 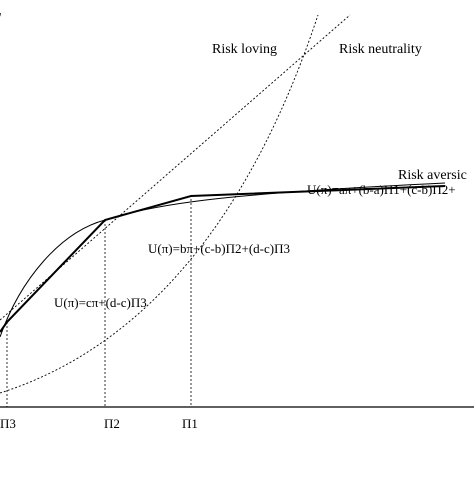 What do you see at coordinates (1, 18) in the screenshot?
I see `axis-top-mark: '` at bounding box center [1, 18].